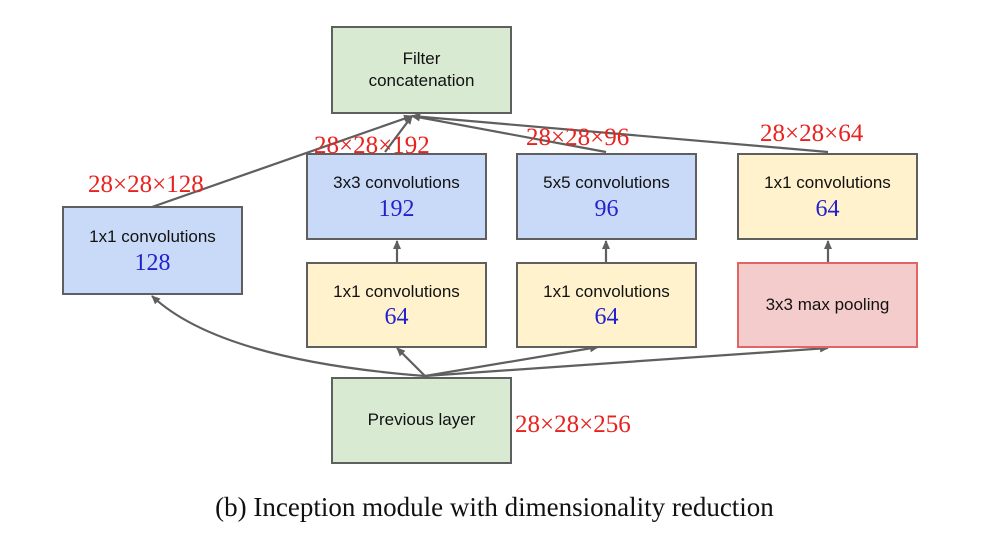 This screenshot has width=989, height=554. I want to click on max-pooling-node: 3x3 max pooling, so click(827, 305).